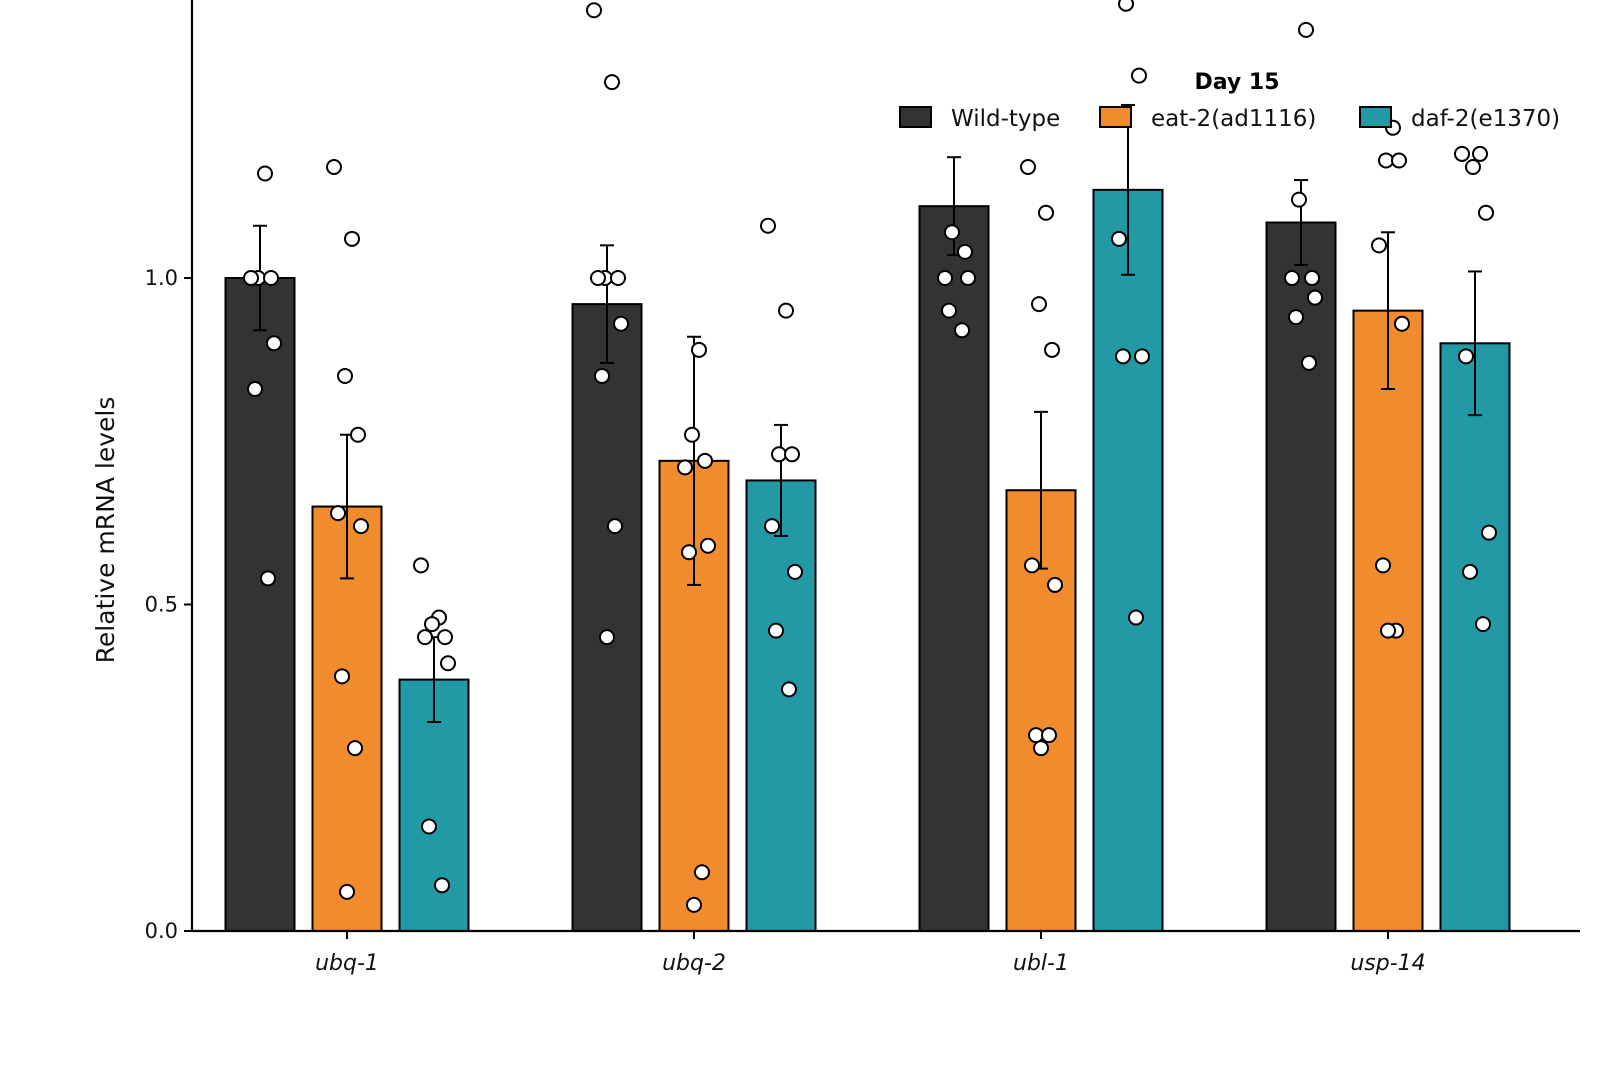  What do you see at coordinates (161, 605) in the screenshot?
I see `y-tick-label: 0.5` at bounding box center [161, 605].